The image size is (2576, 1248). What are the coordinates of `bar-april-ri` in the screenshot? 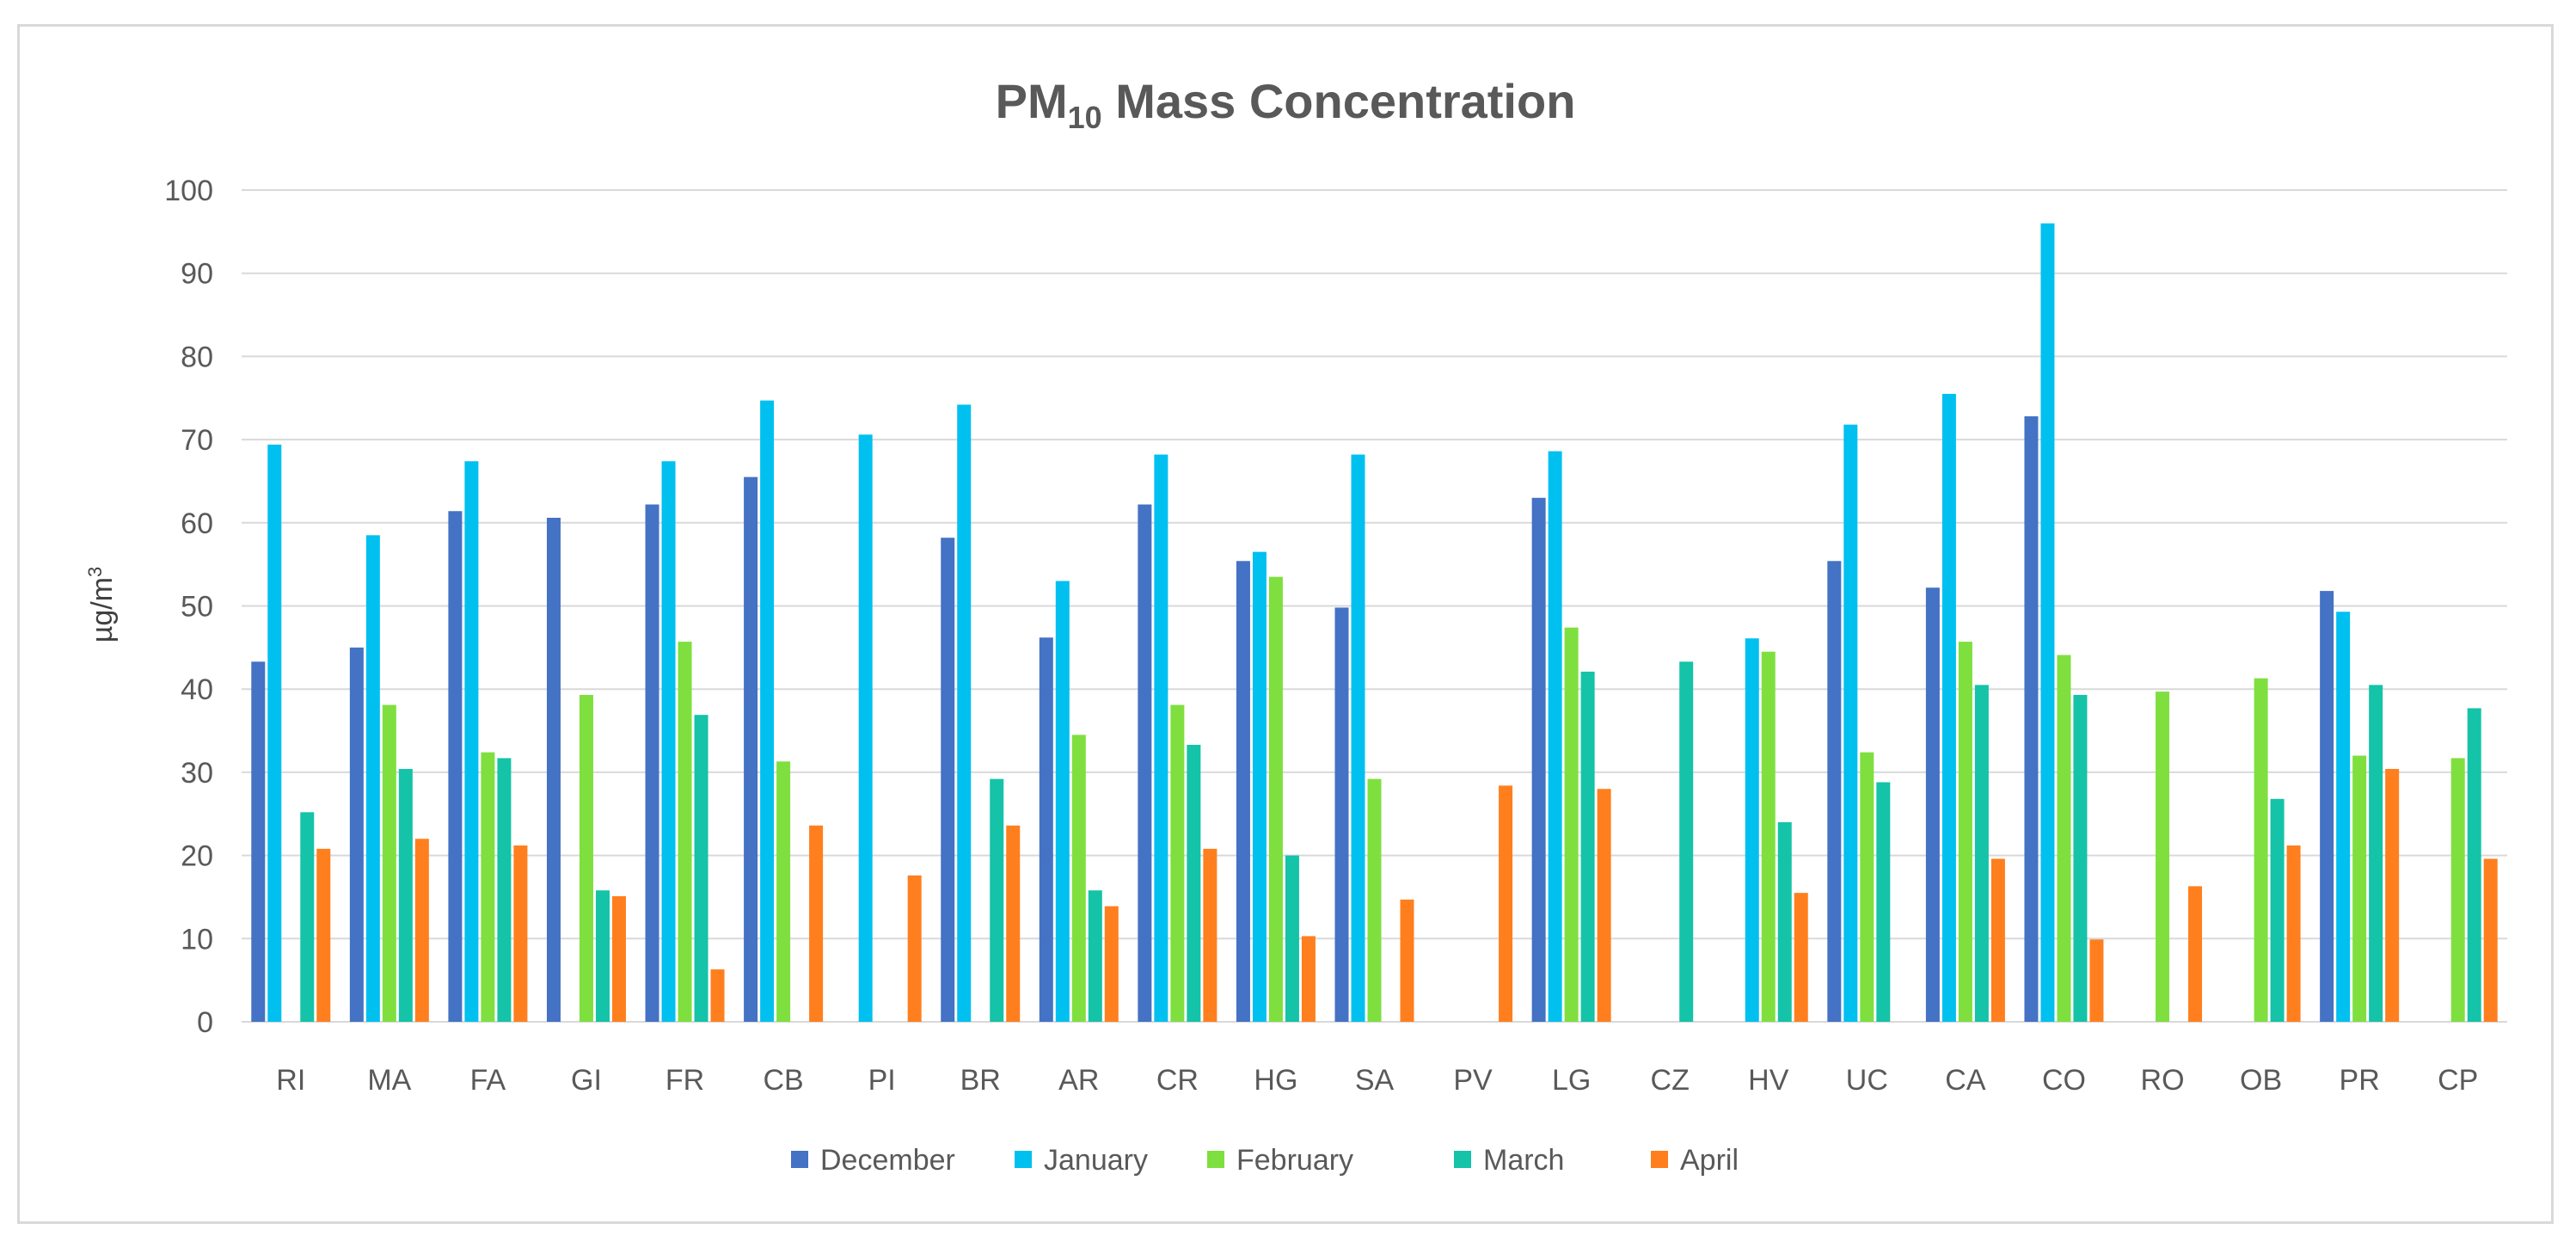 It's located at (323, 935).